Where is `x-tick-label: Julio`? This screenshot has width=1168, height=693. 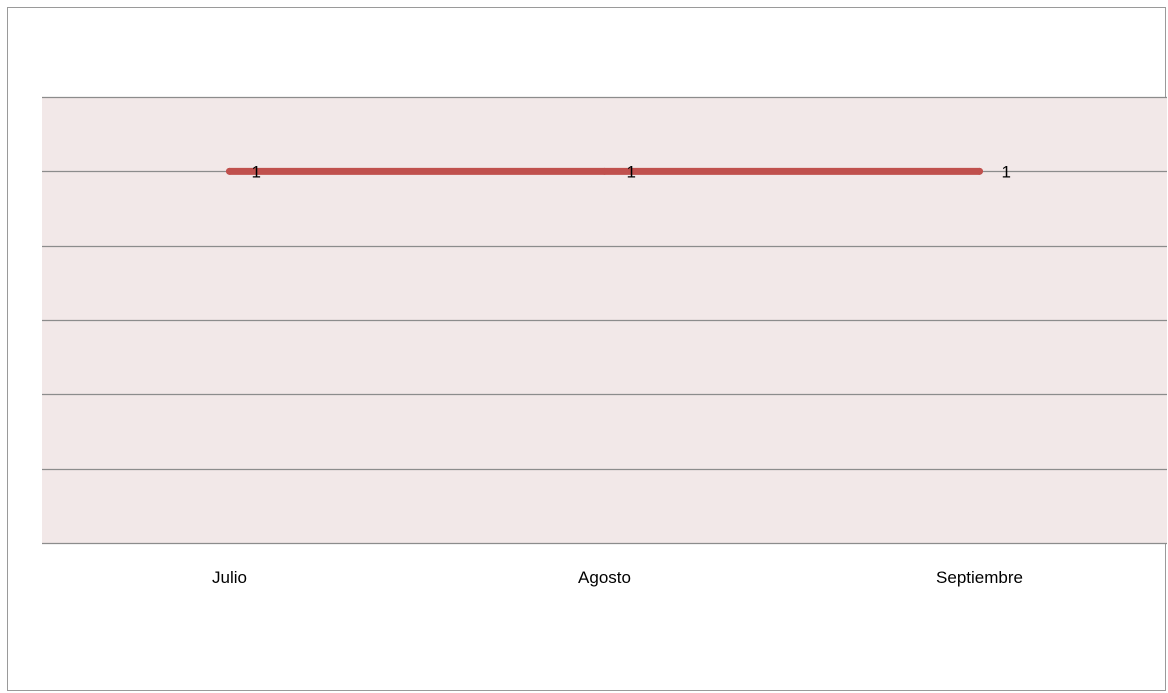
x-tick-label: Julio is located at coordinates (229, 577).